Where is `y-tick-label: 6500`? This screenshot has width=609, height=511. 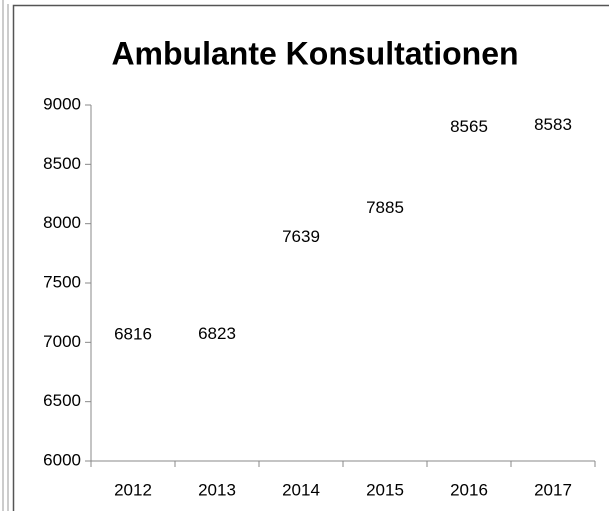 y-tick-label: 6500 is located at coordinates (62, 400).